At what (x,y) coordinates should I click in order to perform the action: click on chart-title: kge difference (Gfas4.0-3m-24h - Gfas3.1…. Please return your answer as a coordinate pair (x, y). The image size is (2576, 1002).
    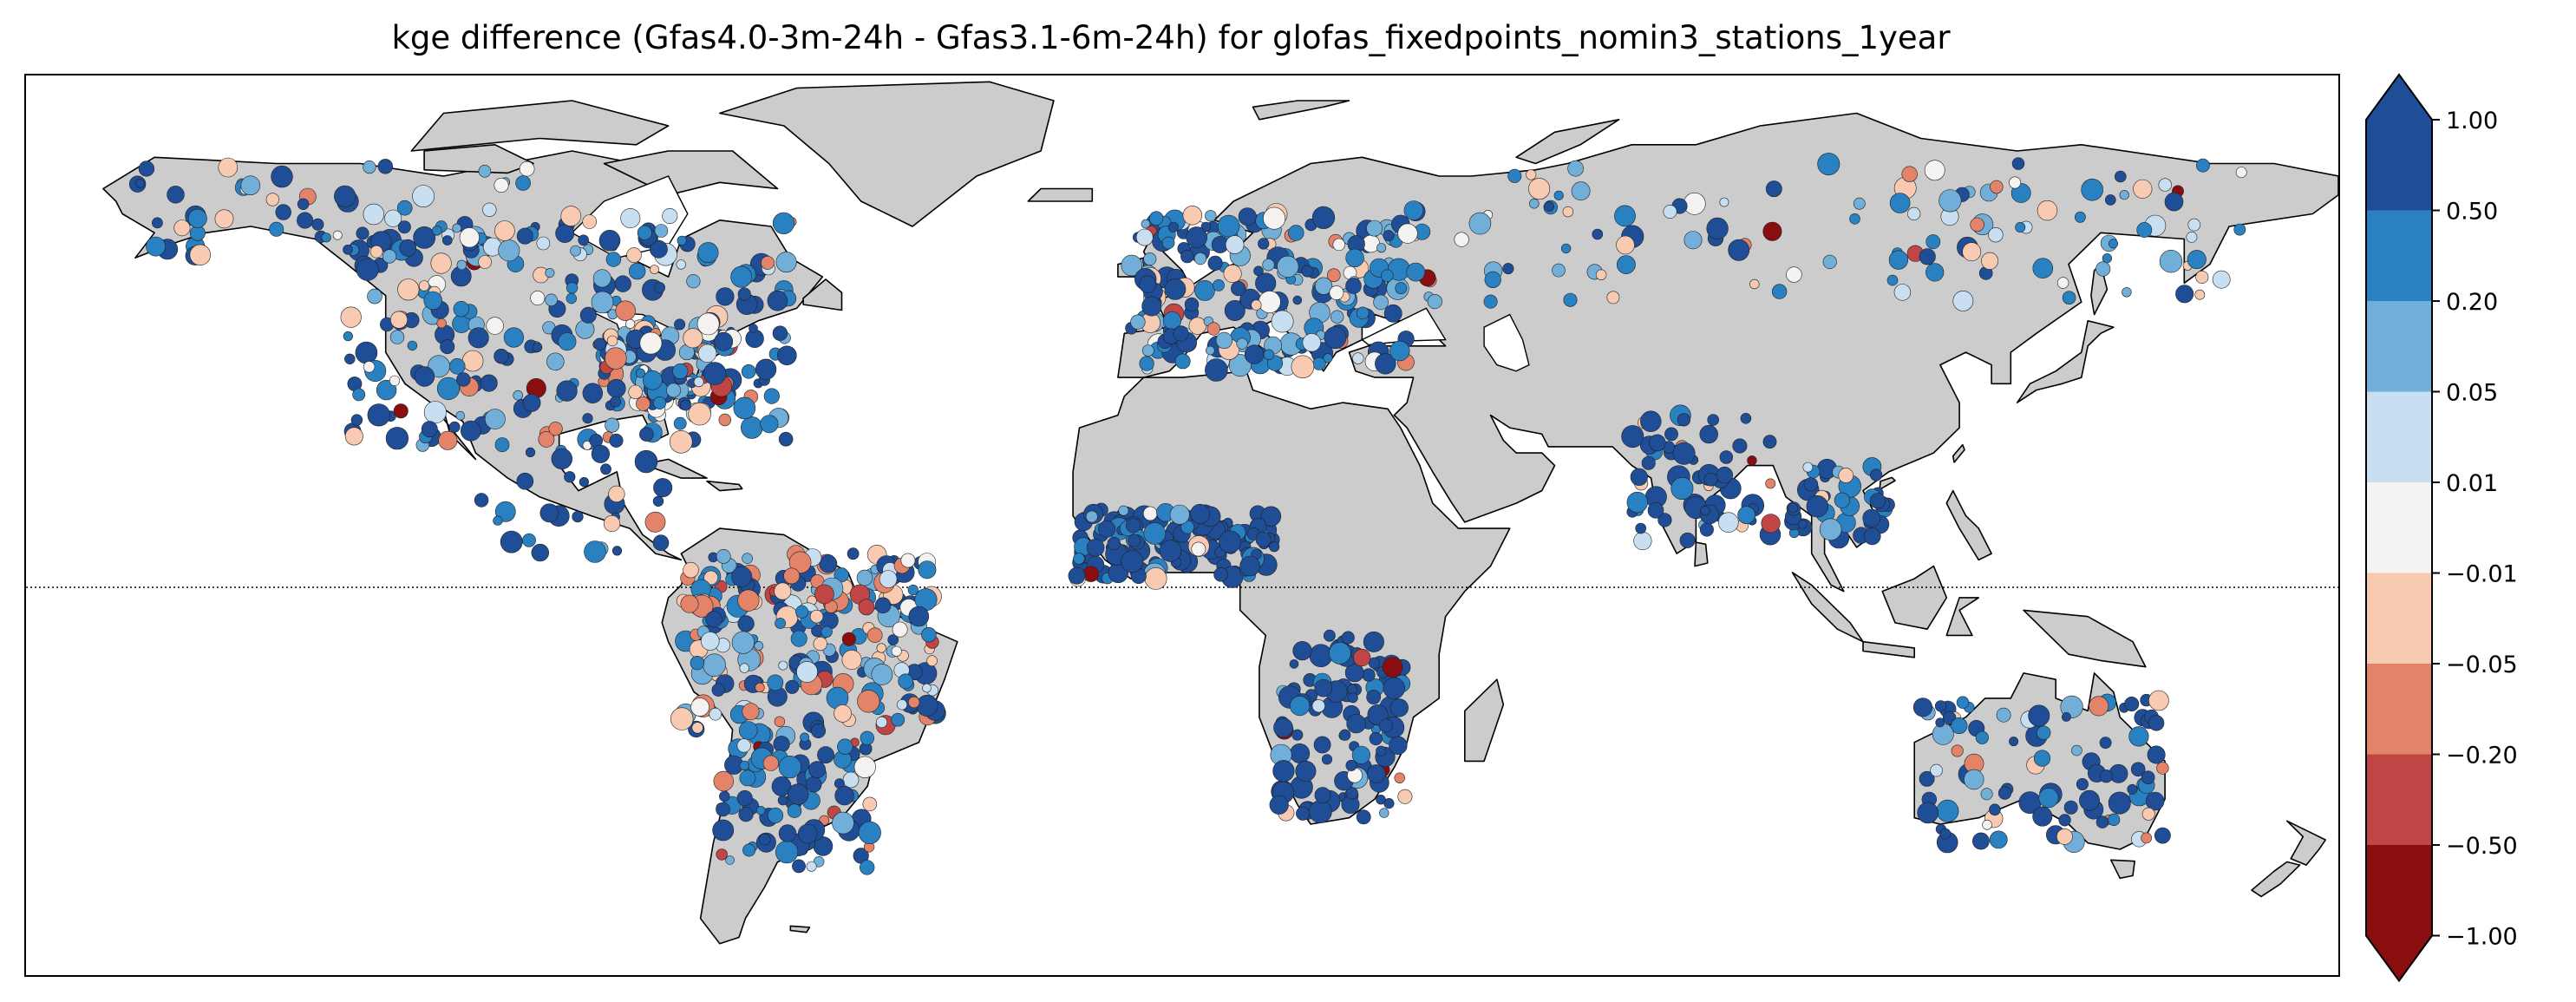
    Looking at the image, I should click on (1171, 37).